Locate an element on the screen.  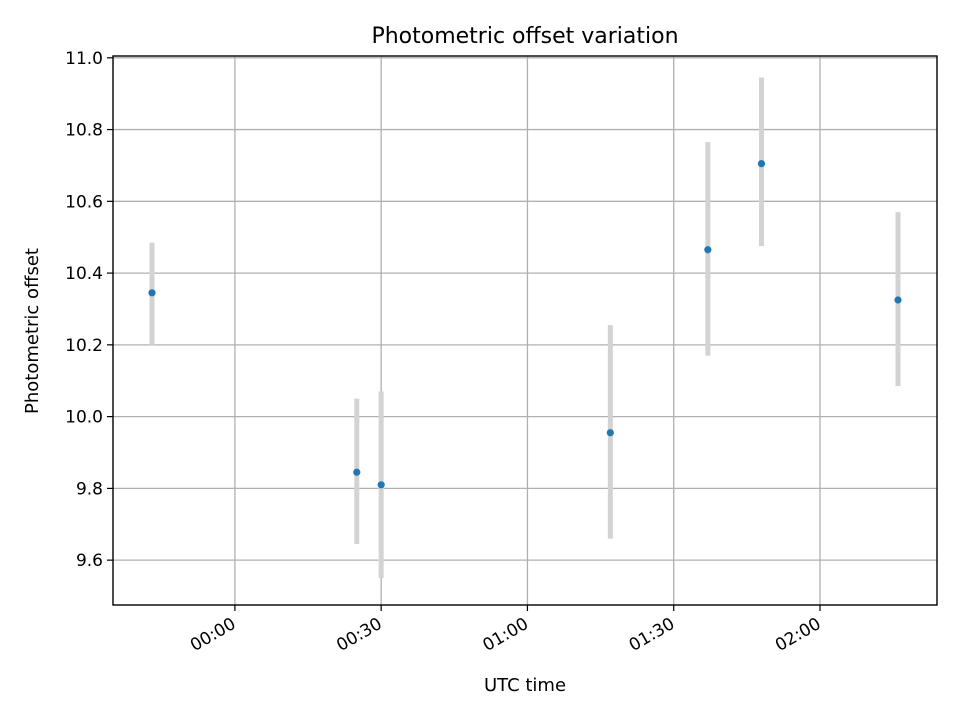
y-tick-label: 9.8 is located at coordinates (89, 489).